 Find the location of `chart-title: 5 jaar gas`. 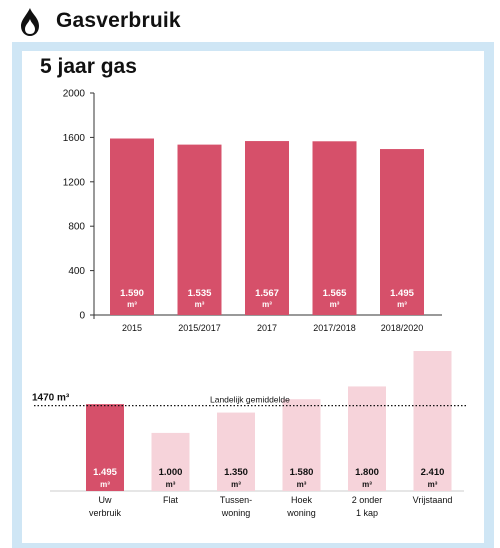

chart-title: 5 jaar gas is located at coordinates (88, 66).